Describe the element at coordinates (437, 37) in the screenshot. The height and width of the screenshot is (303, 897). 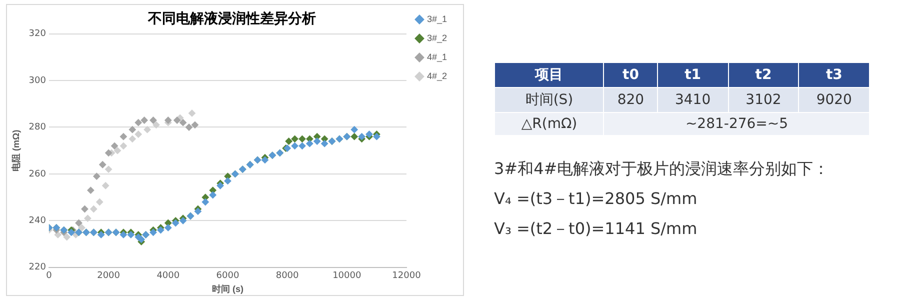
I see `legend-label: 3#_2` at that location.